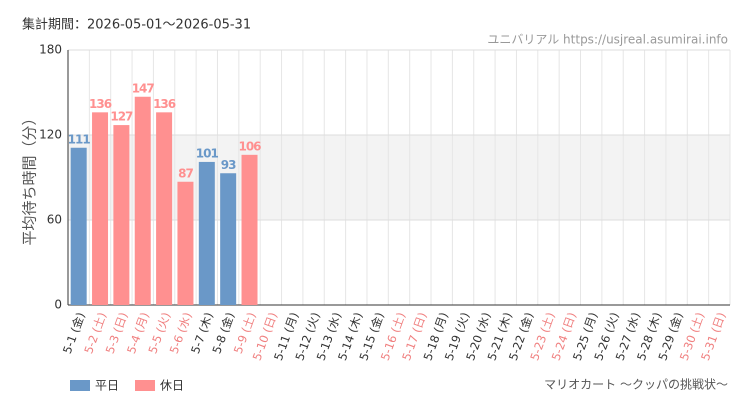 Image resolution: width=750 pixels, height=414 pixels. I want to click on footer: マリオカート ～クッパの挑戦状～, so click(636, 385).